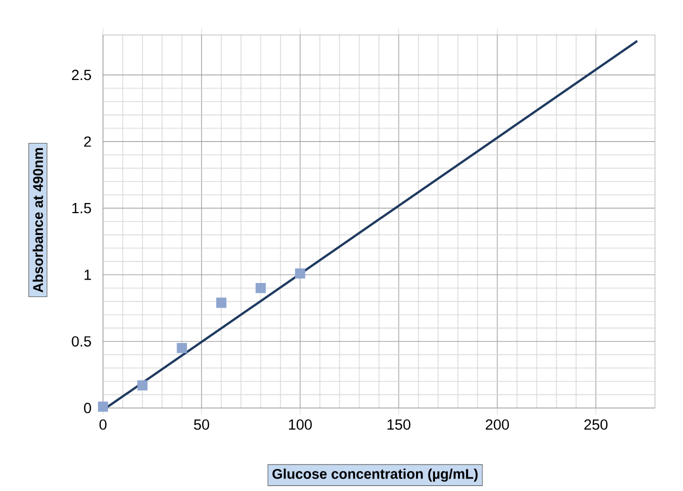 This screenshot has width=683, height=491. Describe the element at coordinates (87, 141) in the screenshot. I see `y-tick-label: 2` at that location.